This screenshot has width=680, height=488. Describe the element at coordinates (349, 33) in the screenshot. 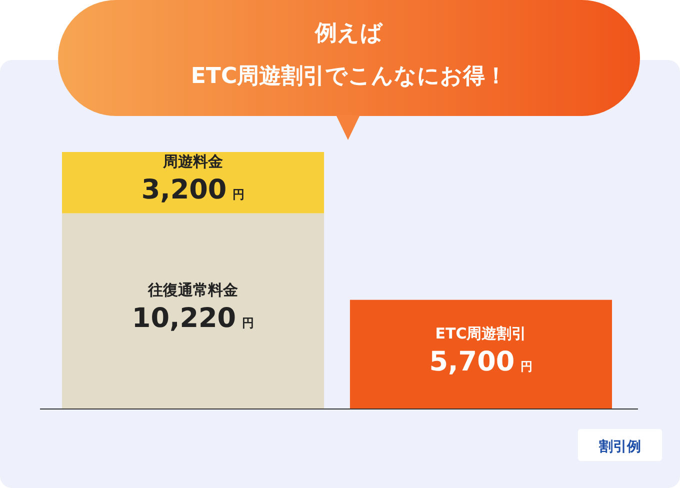

I see `chart-title: 例えば` at that location.